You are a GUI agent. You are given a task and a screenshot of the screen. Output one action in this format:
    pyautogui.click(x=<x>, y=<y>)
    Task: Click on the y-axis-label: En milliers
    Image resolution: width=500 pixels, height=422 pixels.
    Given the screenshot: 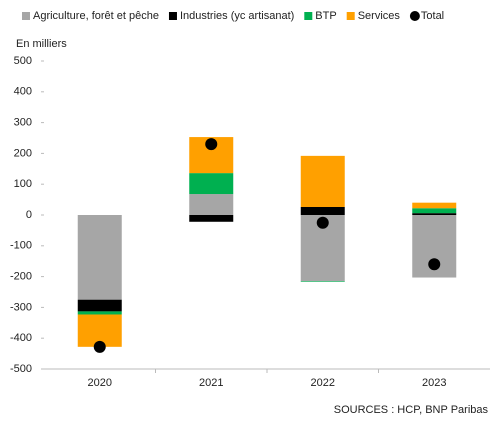 What is the action you would take?
    pyautogui.click(x=41, y=44)
    